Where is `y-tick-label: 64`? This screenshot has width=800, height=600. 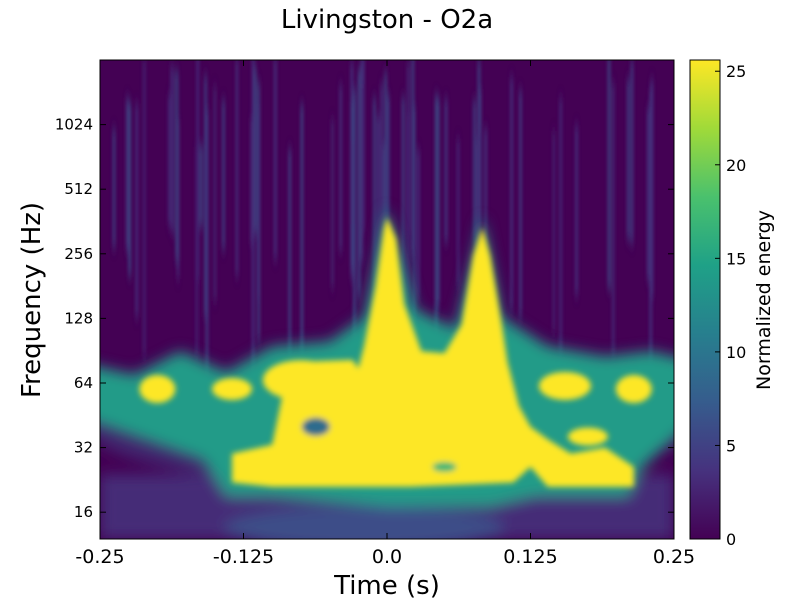
y-tick-label: 64 is located at coordinates (83, 383).